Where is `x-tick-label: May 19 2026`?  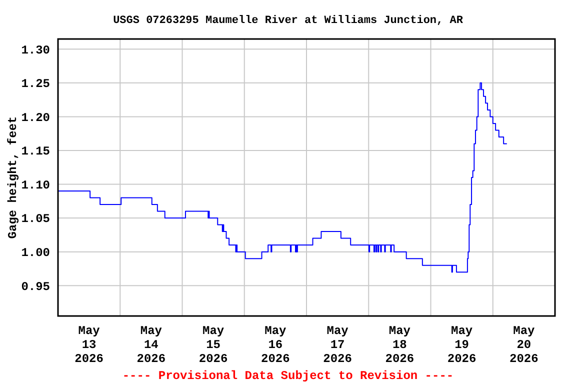 x-tick-label: May 19 2026 is located at coordinates (461, 345).